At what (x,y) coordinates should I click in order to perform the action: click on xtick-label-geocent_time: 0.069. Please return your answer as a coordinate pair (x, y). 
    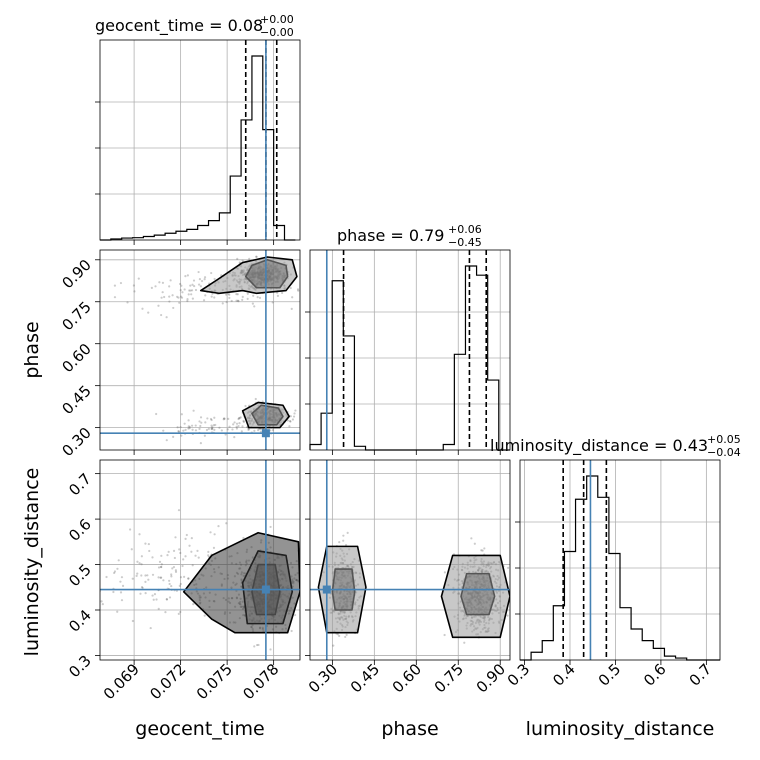
    Looking at the image, I should click on (121, 681).